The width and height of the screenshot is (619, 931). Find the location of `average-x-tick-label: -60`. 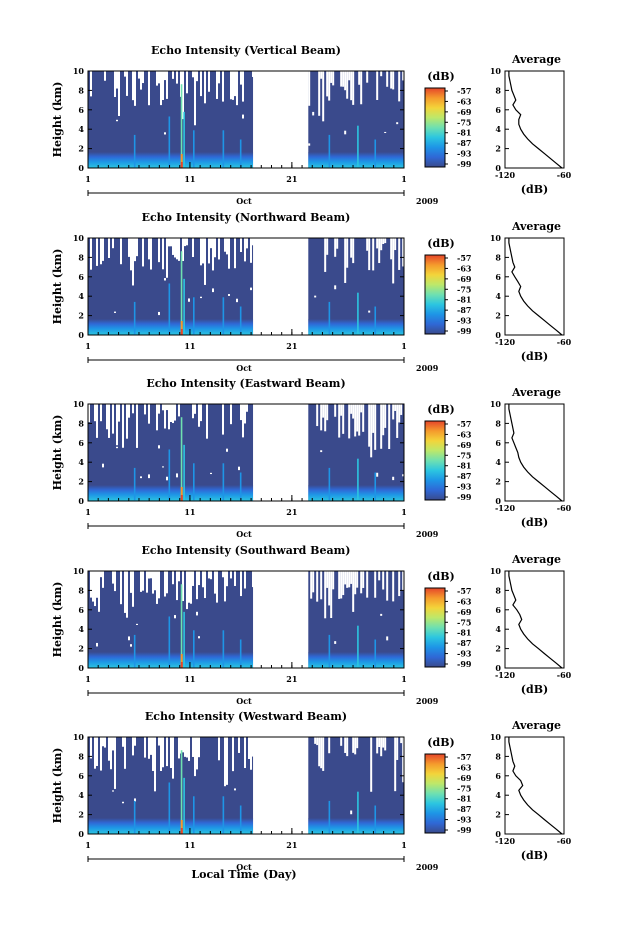

average-x-tick-label: -60 is located at coordinates (564, 175).